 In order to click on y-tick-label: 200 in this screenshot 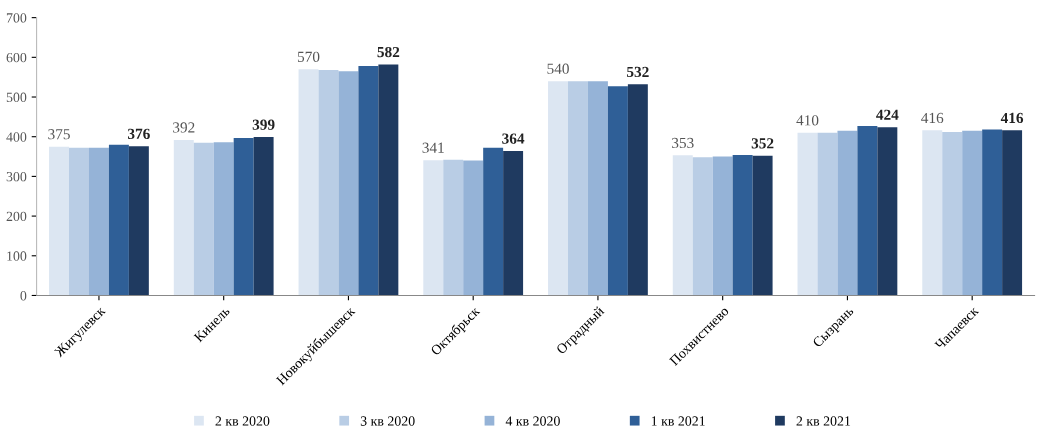, I will do `click(16, 216)`.